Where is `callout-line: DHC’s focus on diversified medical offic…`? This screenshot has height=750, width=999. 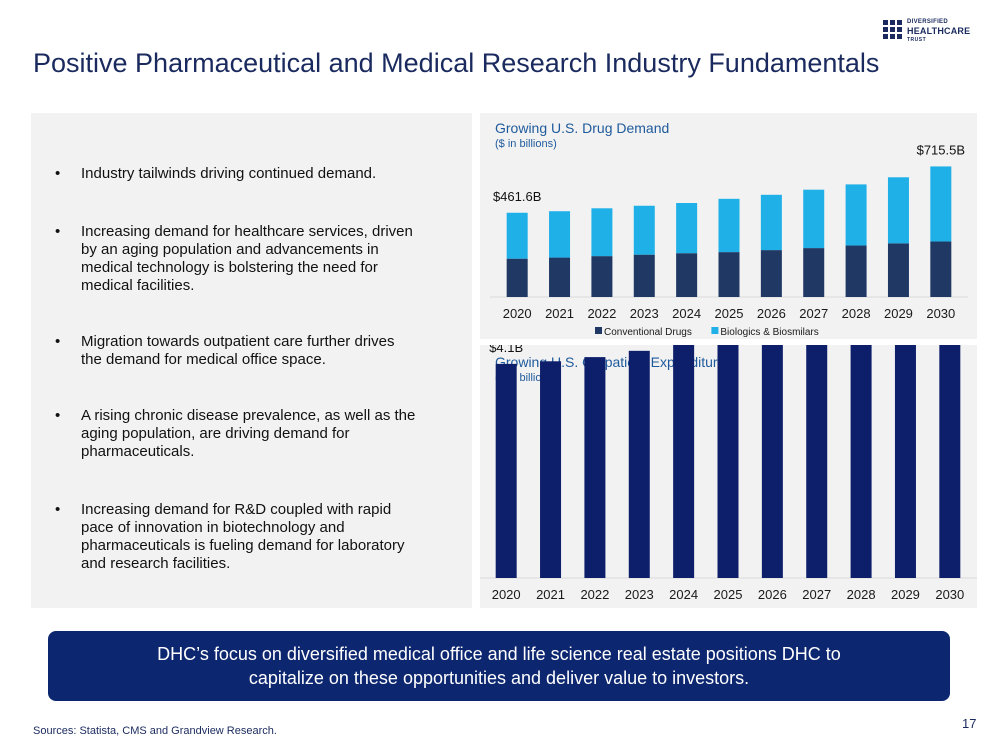 callout-line: DHC’s focus on diversified medical offic… is located at coordinates (499, 654).